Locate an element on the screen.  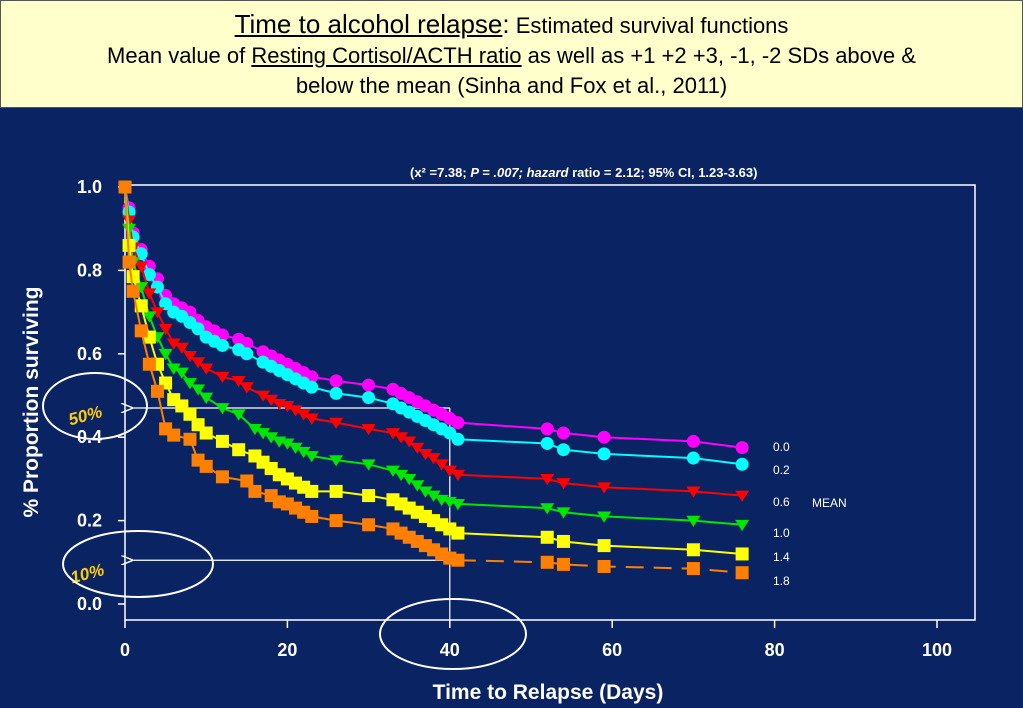
ten-percent-circle is located at coordinates (138, 564).